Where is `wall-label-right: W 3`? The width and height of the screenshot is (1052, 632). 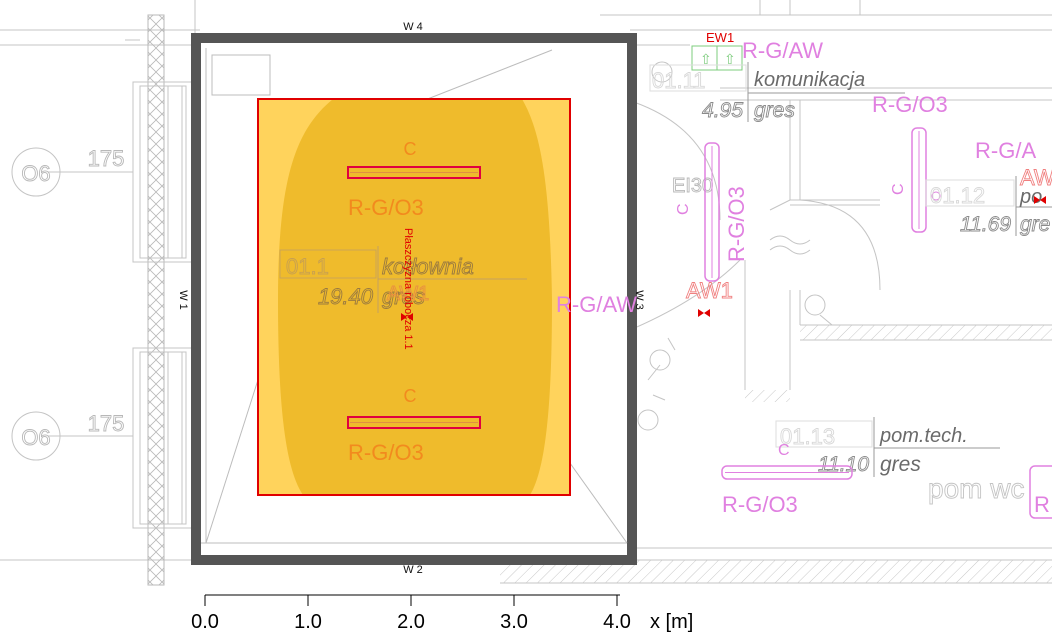
wall-label-right: W 3 is located at coordinates (639, 300).